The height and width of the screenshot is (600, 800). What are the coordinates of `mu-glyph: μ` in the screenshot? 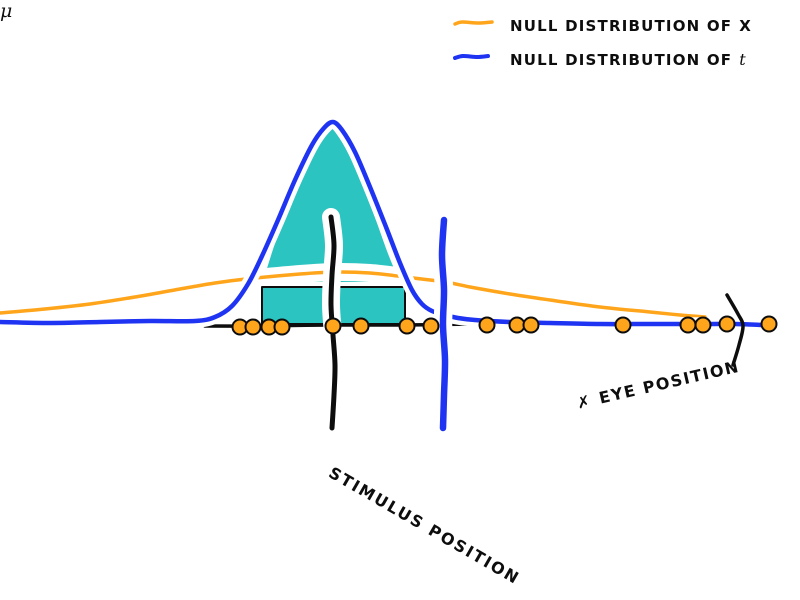 It's located at (6, 11).